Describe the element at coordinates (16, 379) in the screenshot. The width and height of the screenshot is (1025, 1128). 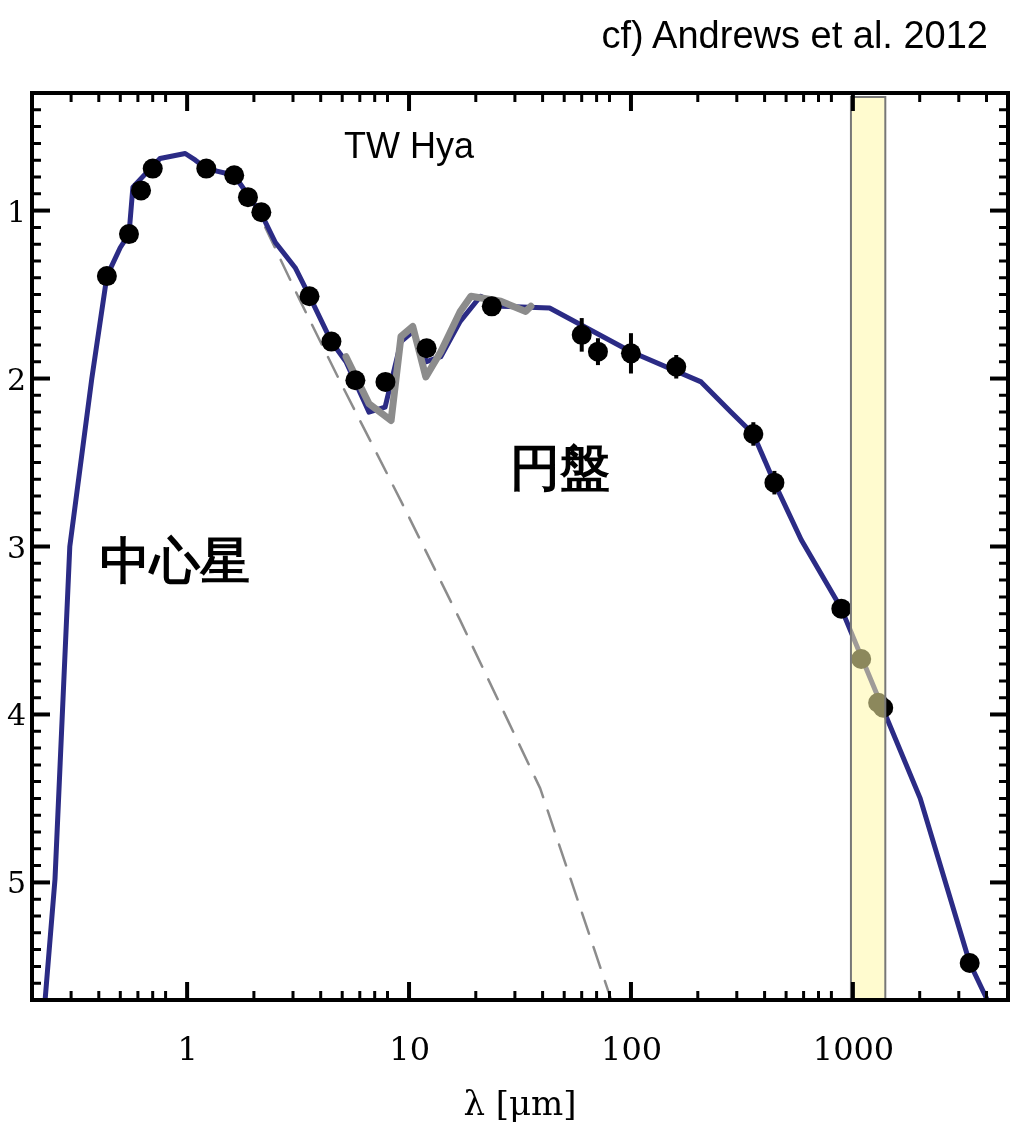
I see `y-tick-label: 2` at that location.